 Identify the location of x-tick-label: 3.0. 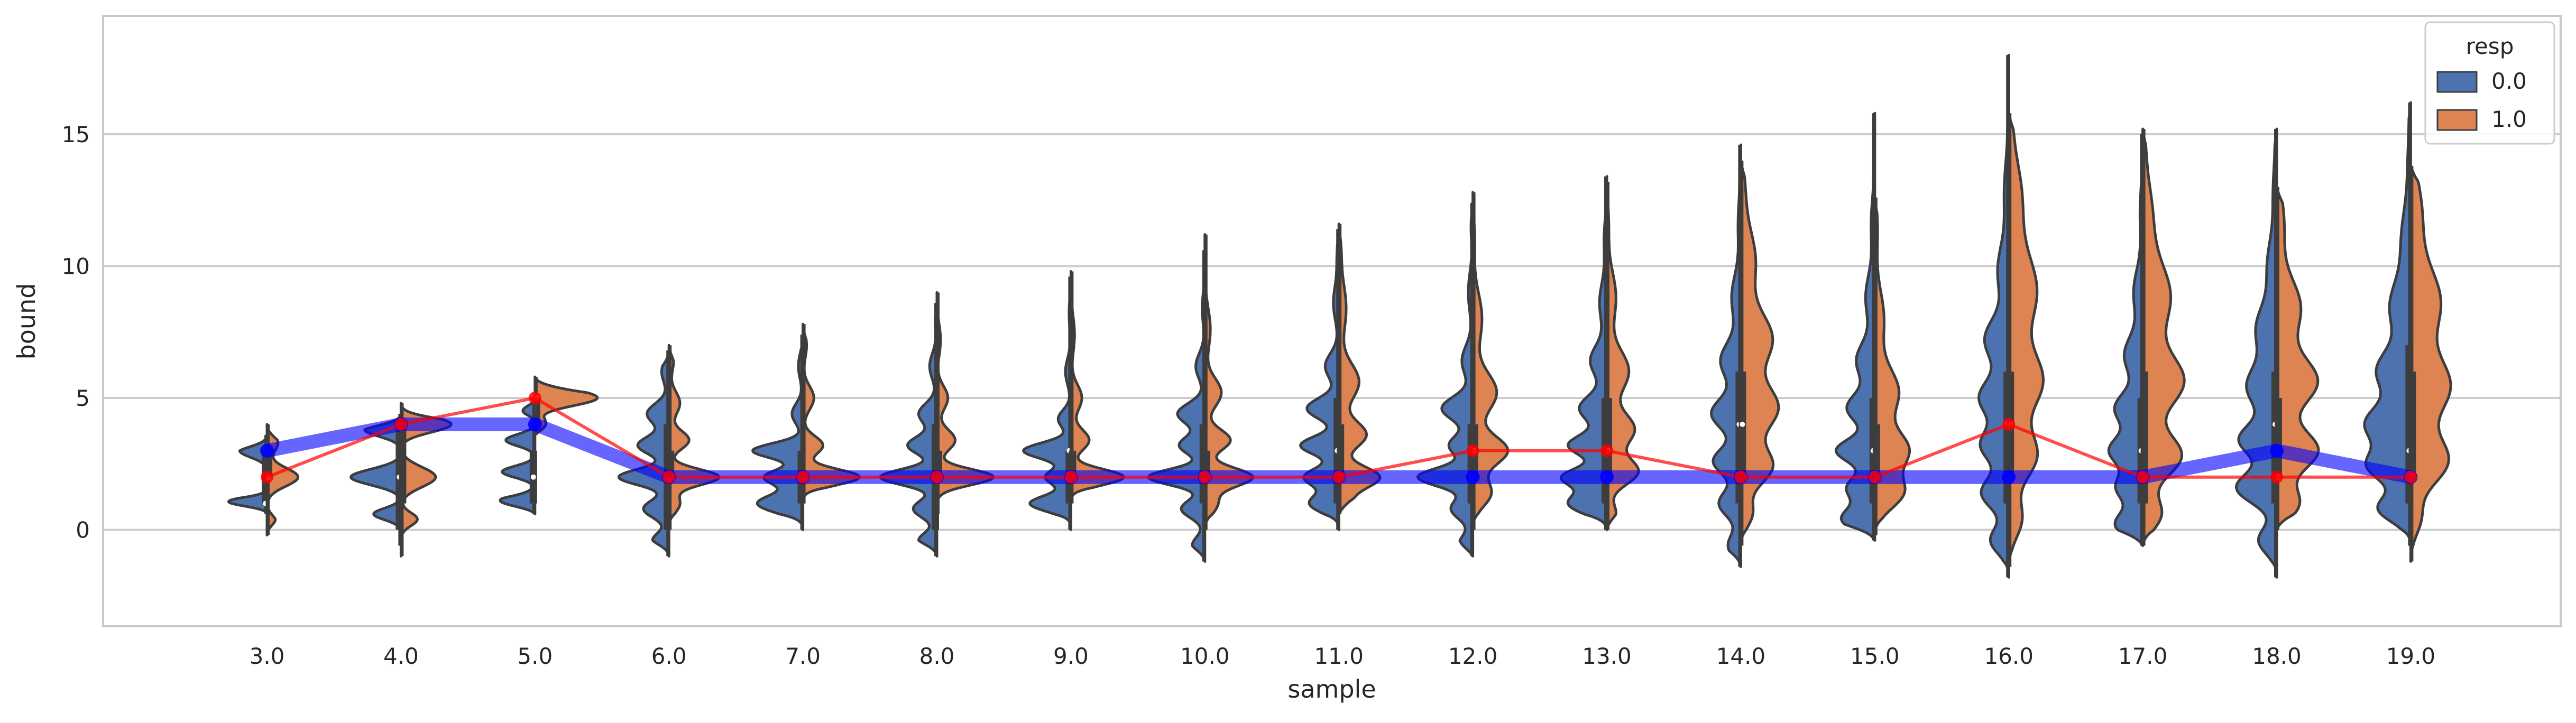
(267, 656).